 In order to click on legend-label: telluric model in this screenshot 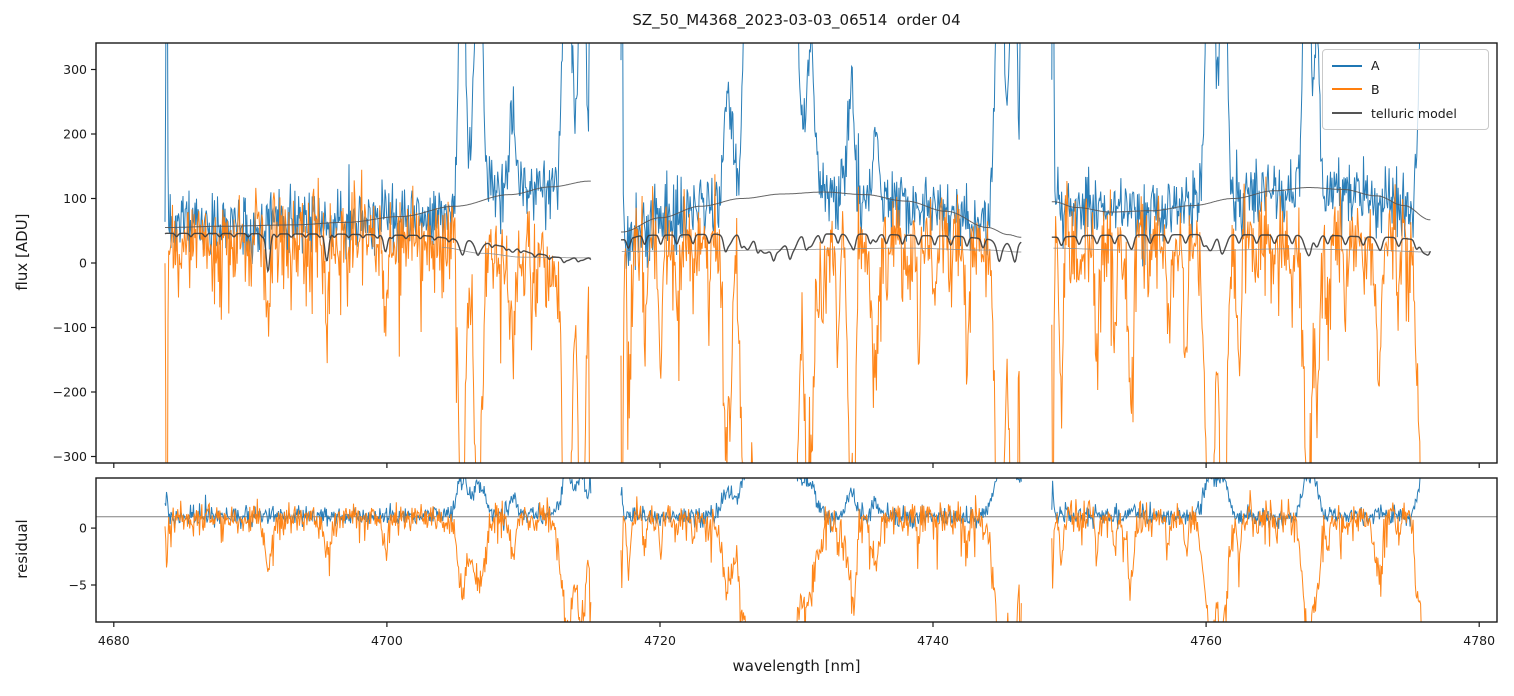, I will do `click(1414, 113)`.